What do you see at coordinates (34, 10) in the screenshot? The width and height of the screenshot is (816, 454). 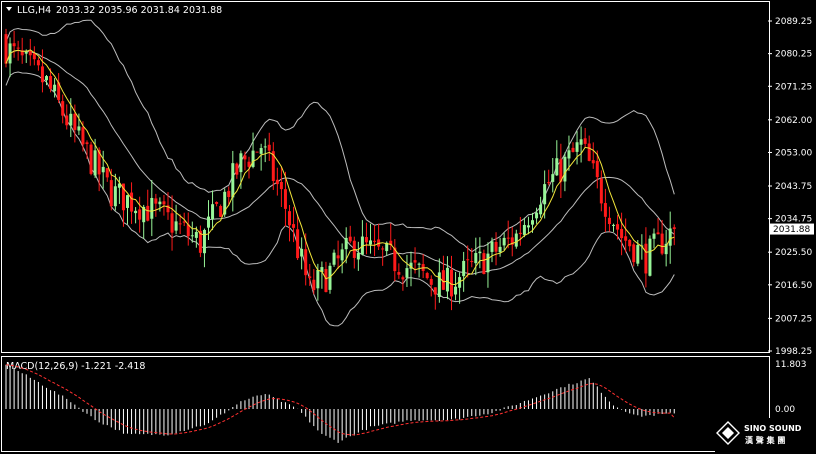 I see `symbol-label: LLG,H4` at bounding box center [34, 10].